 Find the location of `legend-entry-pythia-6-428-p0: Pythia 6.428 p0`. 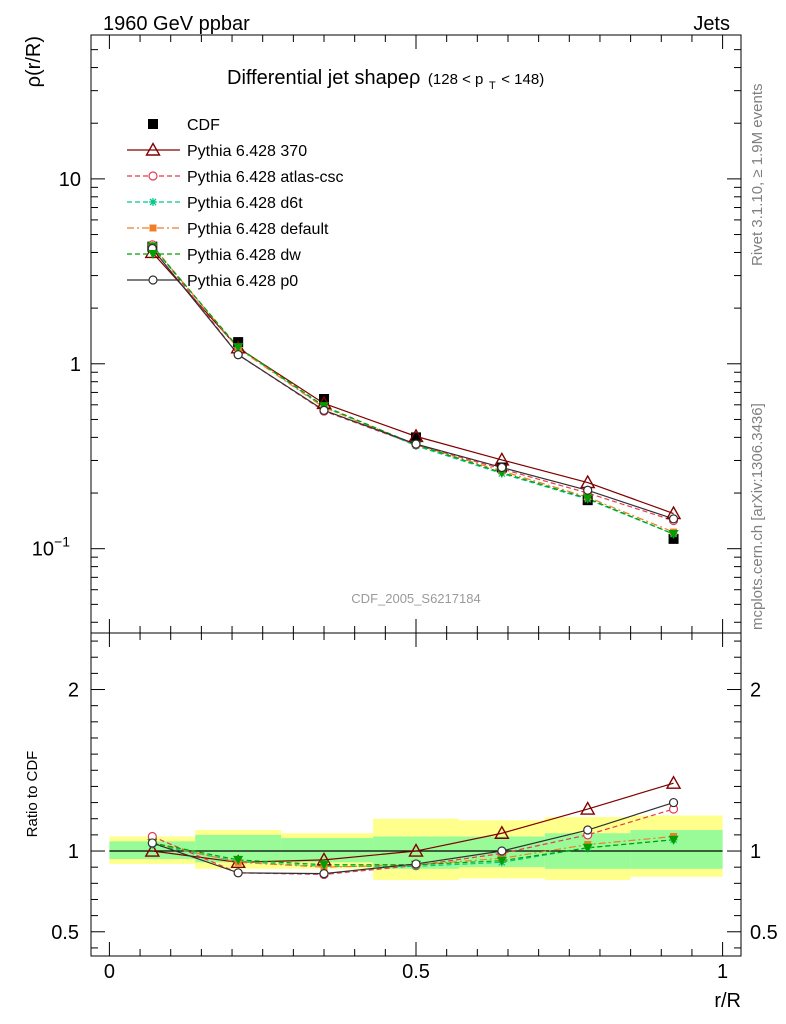

legend-entry-pythia-6-428-p0: Pythia 6.428 p0 is located at coordinates (212, 281).